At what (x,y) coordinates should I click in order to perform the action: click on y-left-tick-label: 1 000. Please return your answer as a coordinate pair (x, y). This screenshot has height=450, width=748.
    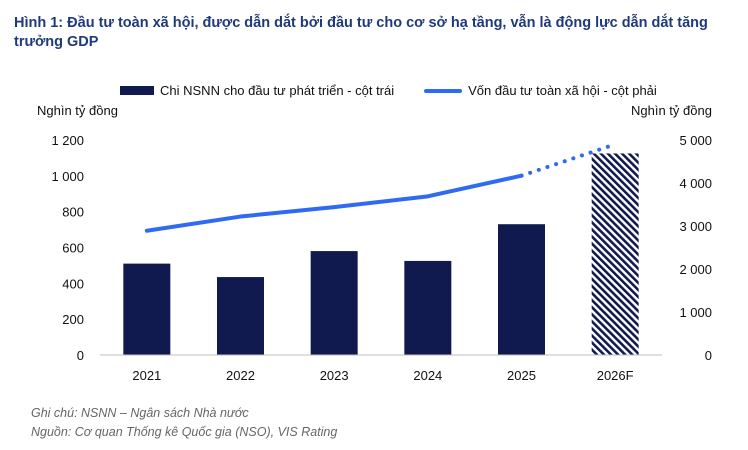
    Looking at the image, I should click on (67, 176).